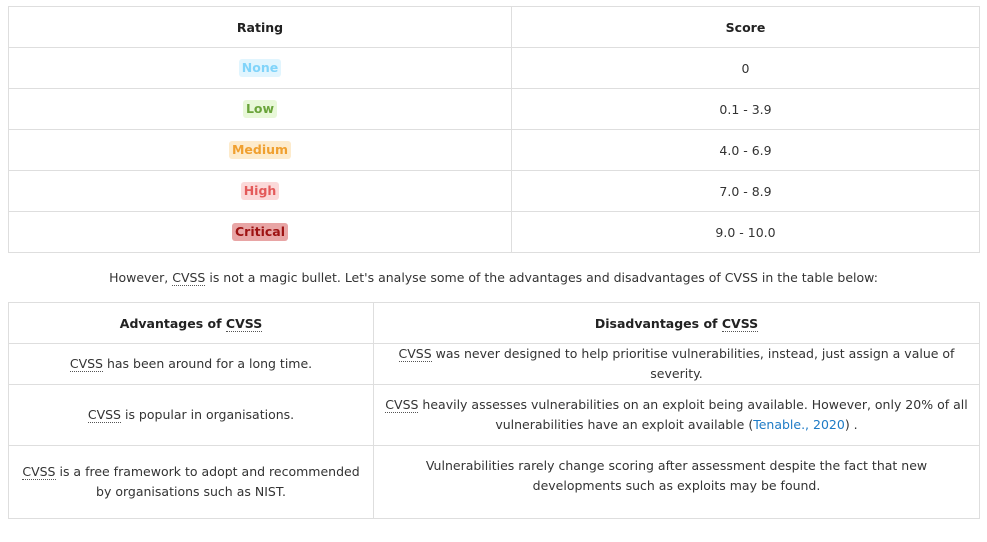  I want to click on rating-badge-low: Low, so click(260, 109).